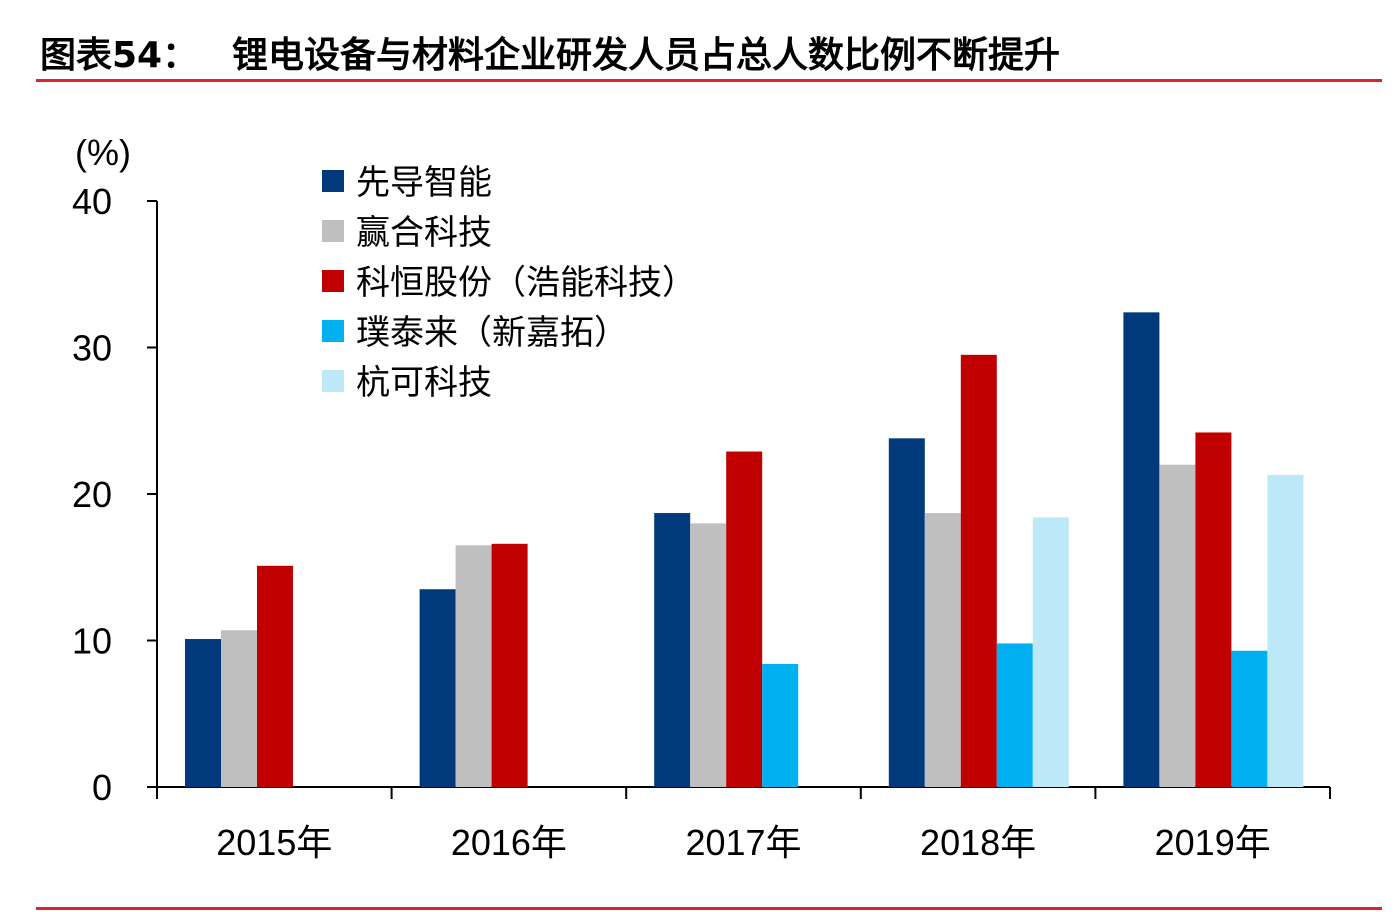  I want to click on y-tick-label: 30, so click(92, 348).